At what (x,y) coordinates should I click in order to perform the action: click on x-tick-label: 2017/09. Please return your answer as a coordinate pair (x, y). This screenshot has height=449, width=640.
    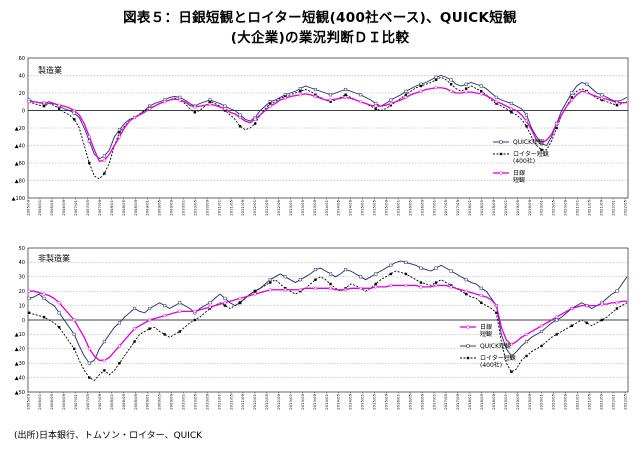
    Looking at the image, I should click on (457, 401).